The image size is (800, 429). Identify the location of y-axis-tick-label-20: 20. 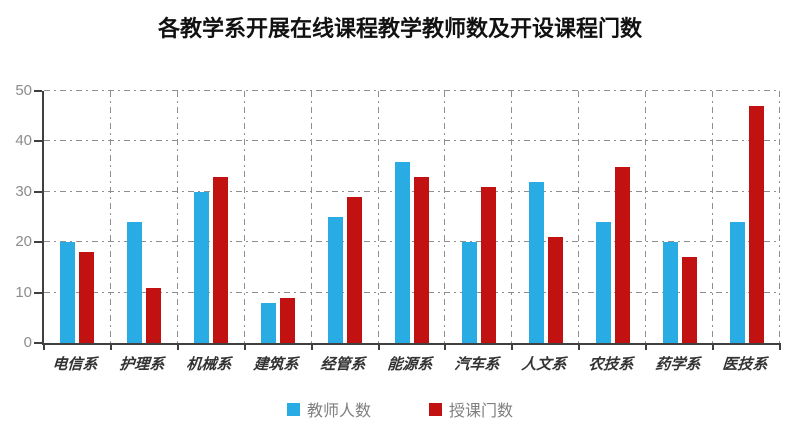
(23, 242).